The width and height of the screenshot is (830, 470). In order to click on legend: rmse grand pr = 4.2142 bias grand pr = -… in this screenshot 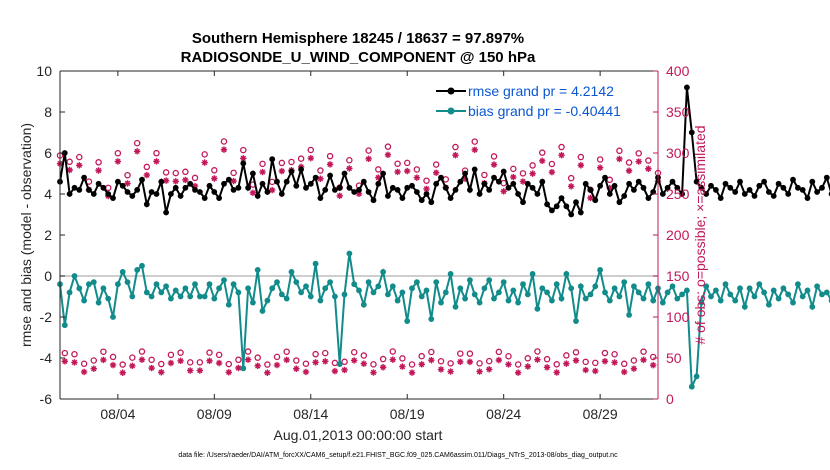, I will do `click(541, 101)`.